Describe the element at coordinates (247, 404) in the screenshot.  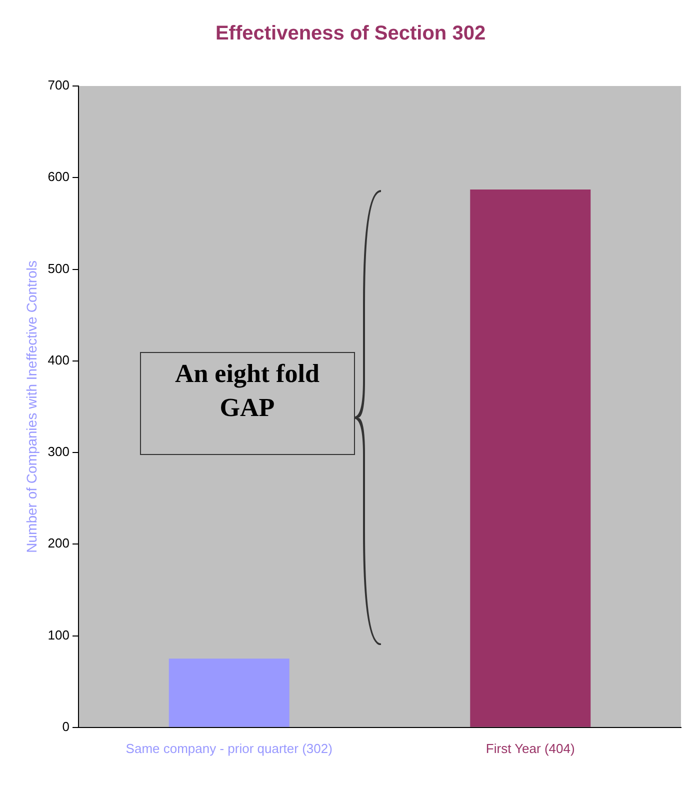
I see `annotation: An eight fold GAP` at that location.